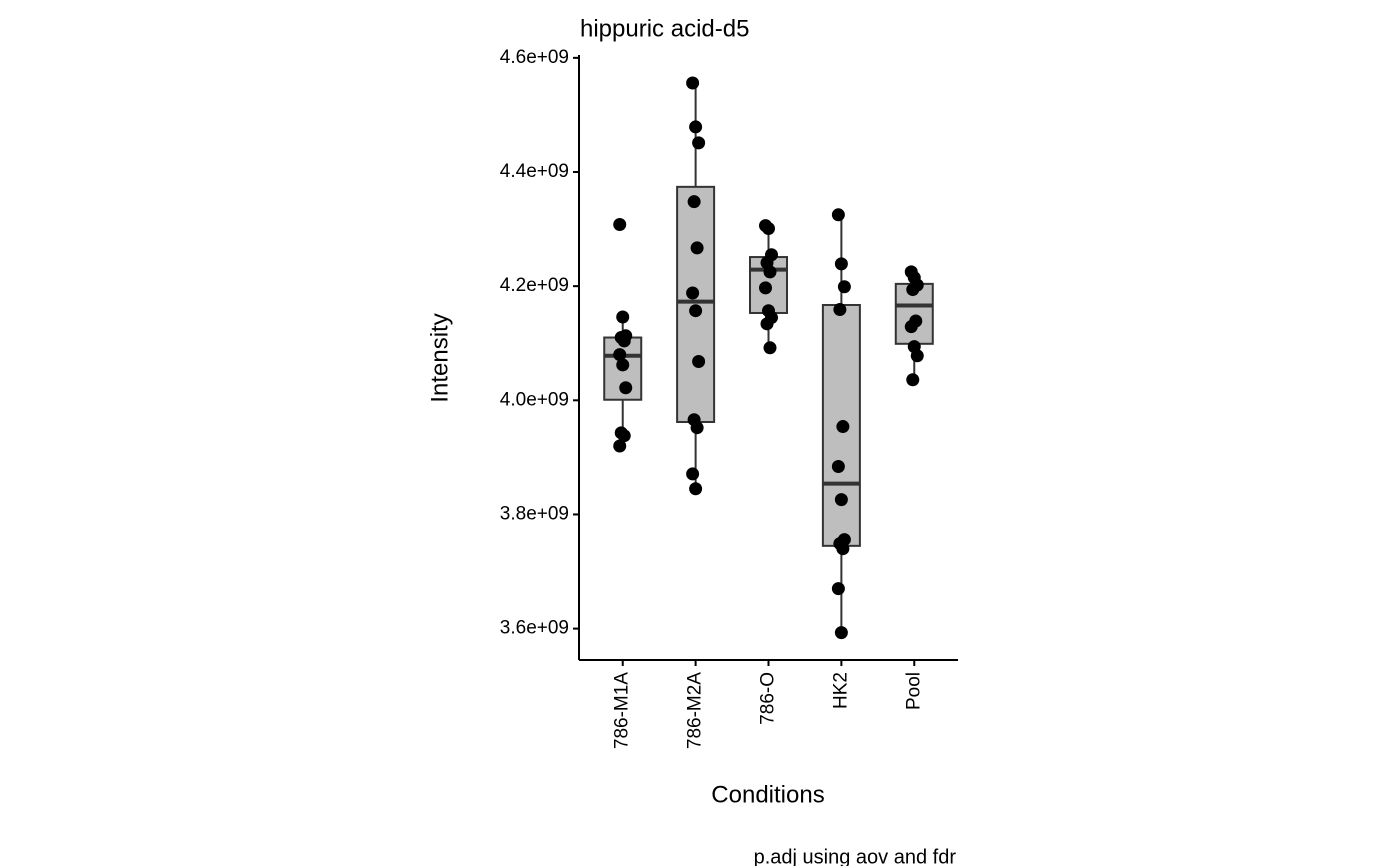 The width and height of the screenshot is (1400, 866). I want to click on y-tick-label: 4.4e+09, so click(534, 171).